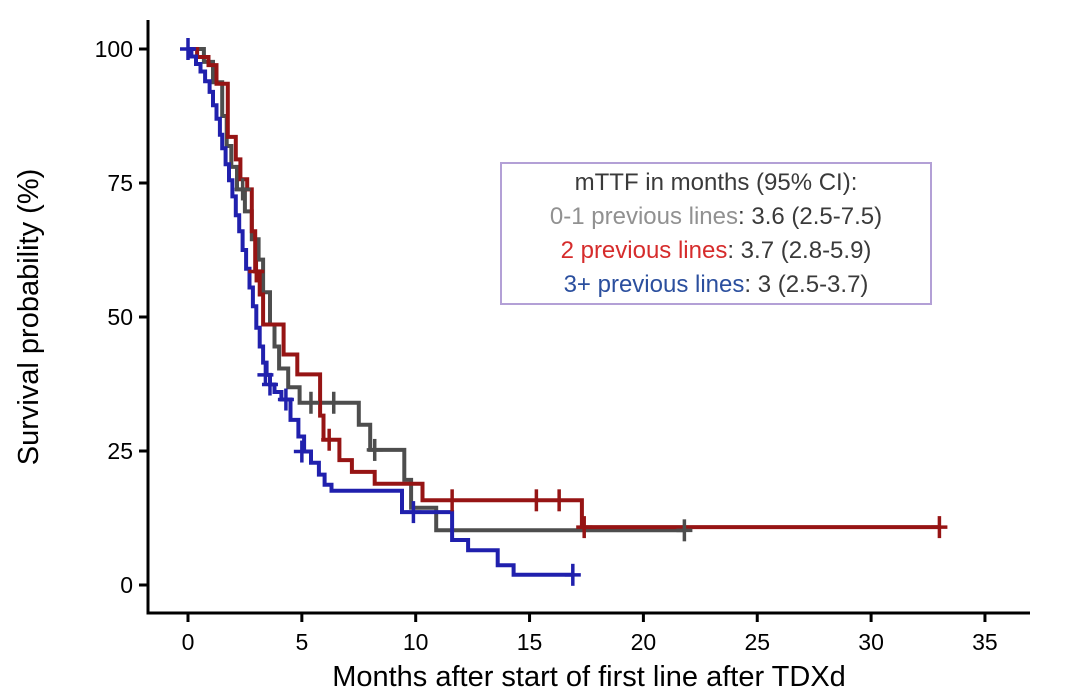 This screenshot has height=696, width=1080. What do you see at coordinates (644, 642) in the screenshot?
I see `x-tick-label: 20` at bounding box center [644, 642].